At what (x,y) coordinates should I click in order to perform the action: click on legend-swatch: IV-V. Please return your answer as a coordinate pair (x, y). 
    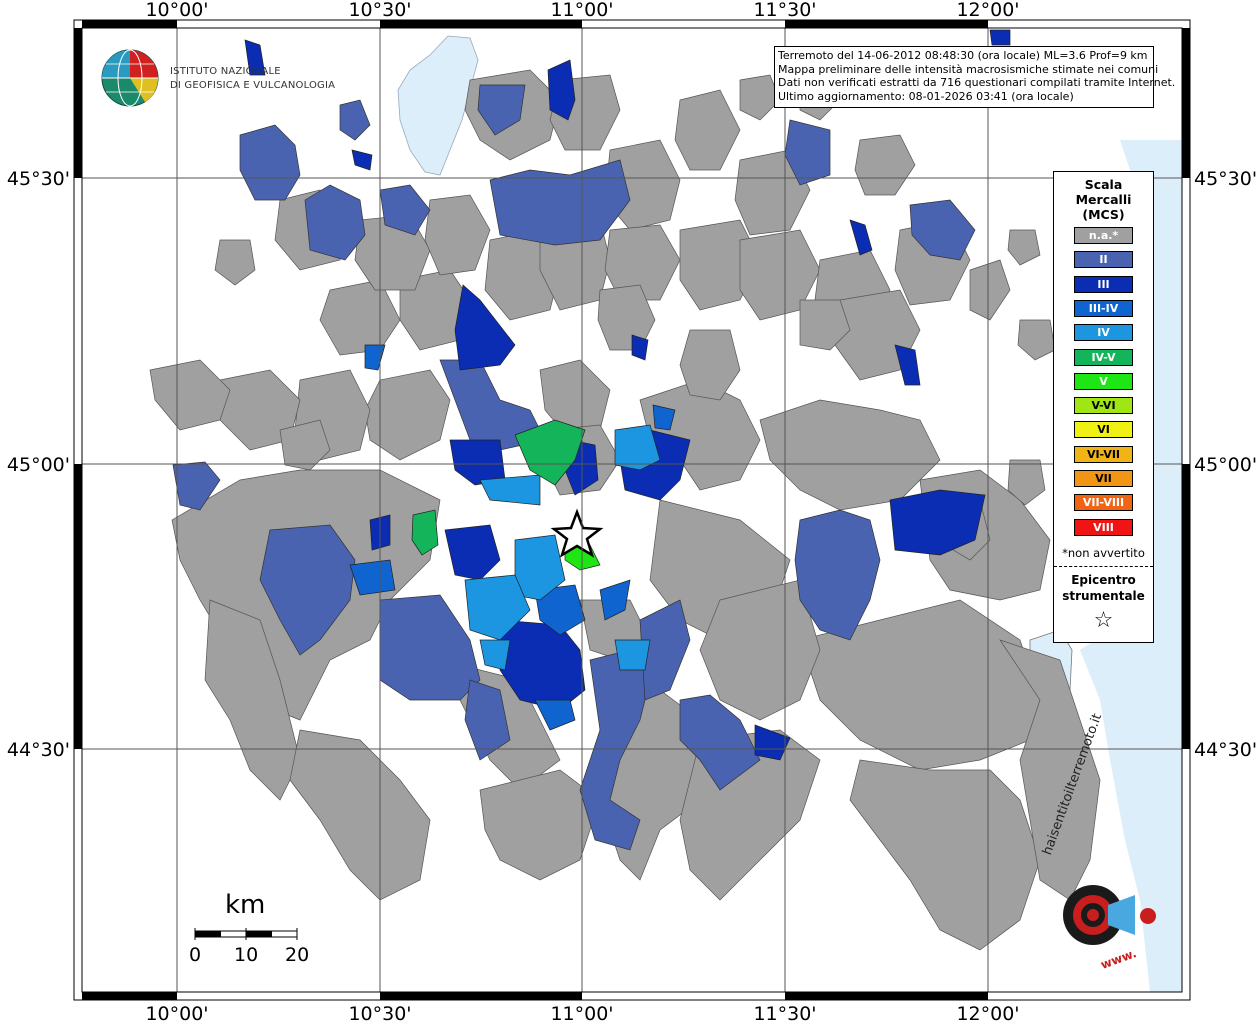
    Looking at the image, I should click on (1103, 357).